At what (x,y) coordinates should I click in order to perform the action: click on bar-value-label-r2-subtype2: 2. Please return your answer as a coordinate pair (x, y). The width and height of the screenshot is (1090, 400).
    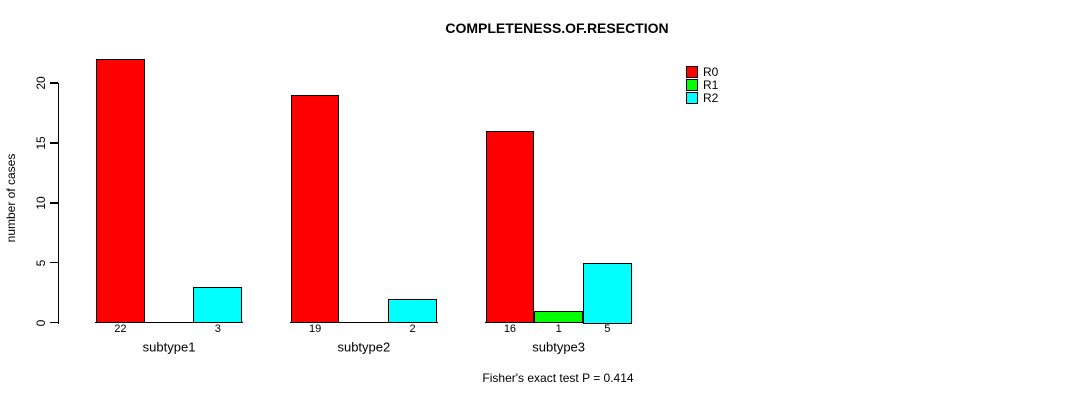
    Looking at the image, I should click on (412, 328).